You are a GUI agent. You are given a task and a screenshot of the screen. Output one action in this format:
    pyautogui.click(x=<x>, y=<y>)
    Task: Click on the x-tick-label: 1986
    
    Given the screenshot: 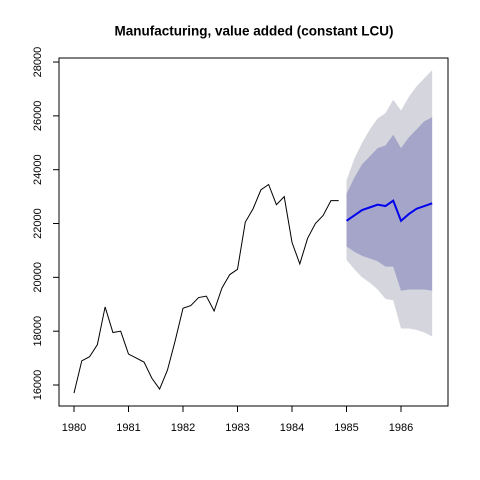 What is the action you would take?
    pyautogui.click(x=401, y=428)
    